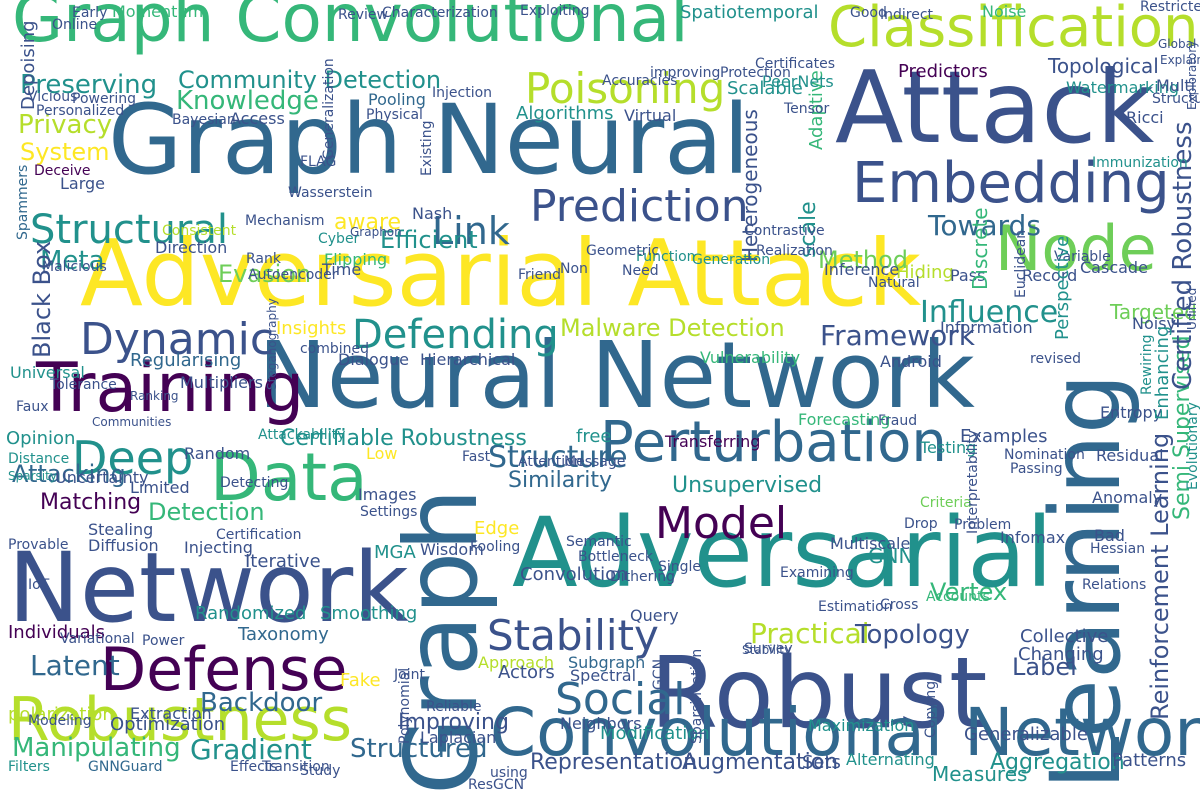  Describe the element at coordinates (1127, 497) in the screenshot. I see `cloud-word: Anomaly` at that location.